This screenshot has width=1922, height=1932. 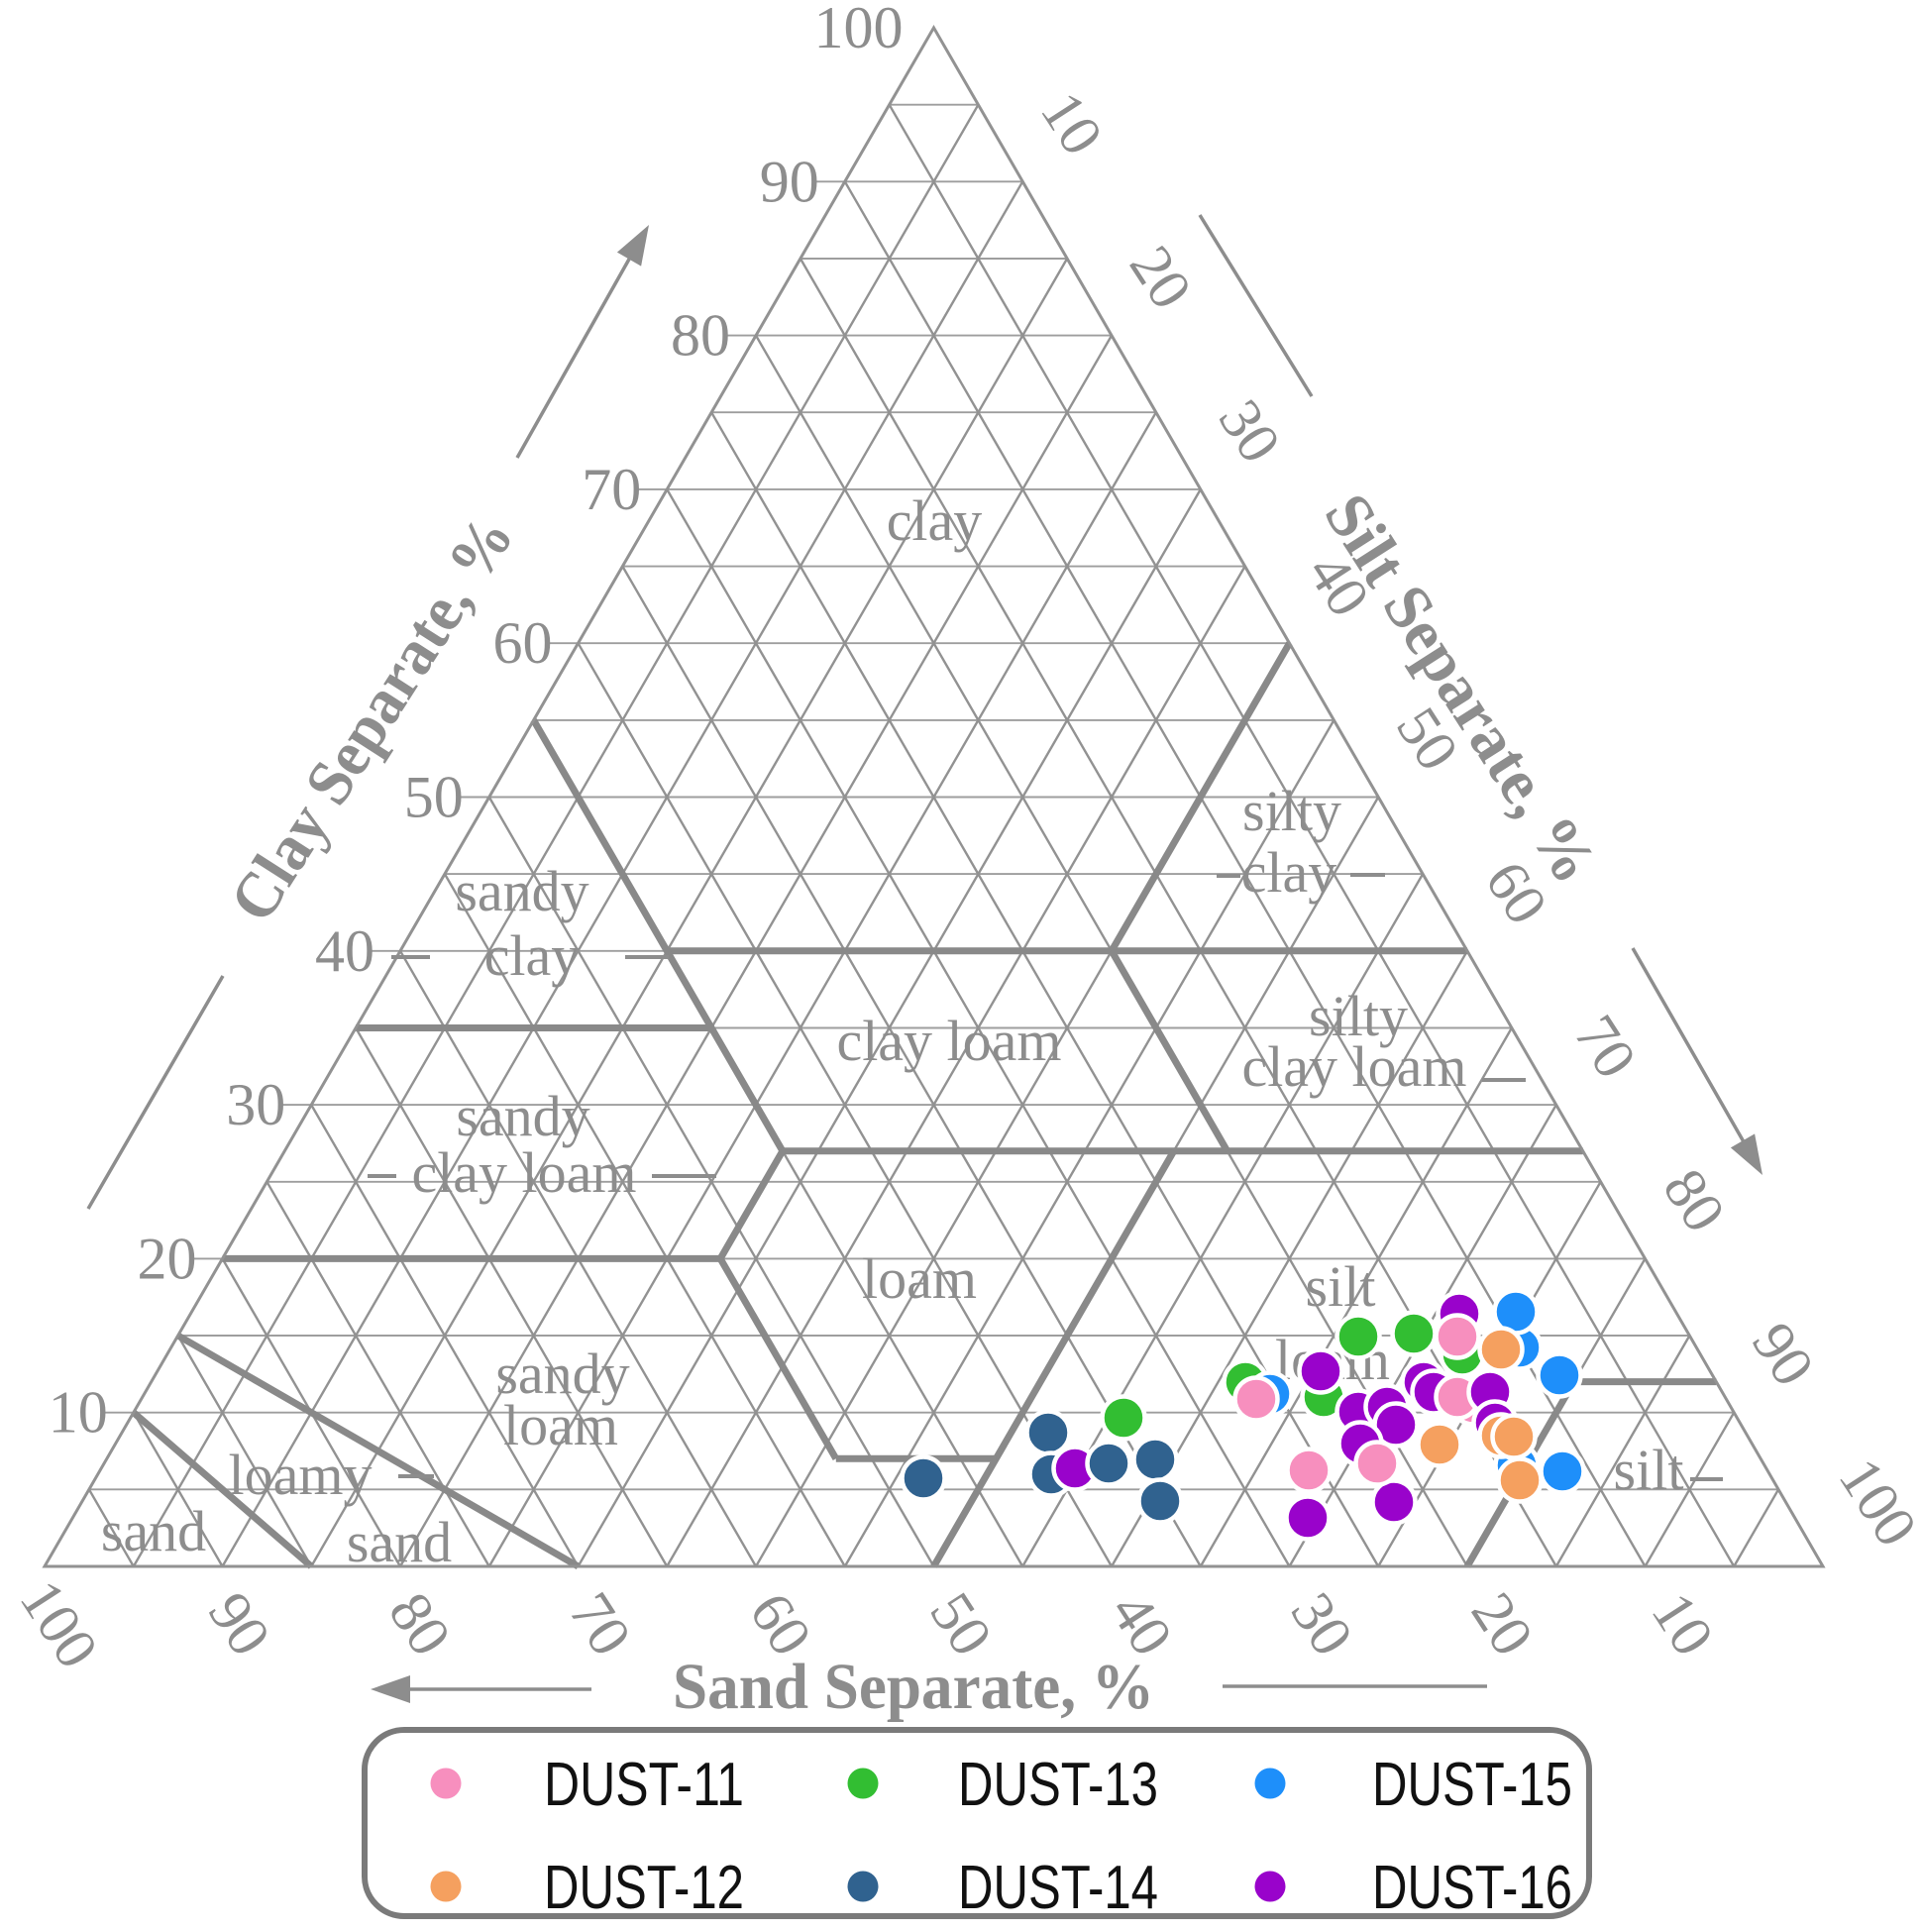 What do you see at coordinates (859, 30) in the screenshot?
I see `svg-text: 100` at bounding box center [859, 30].